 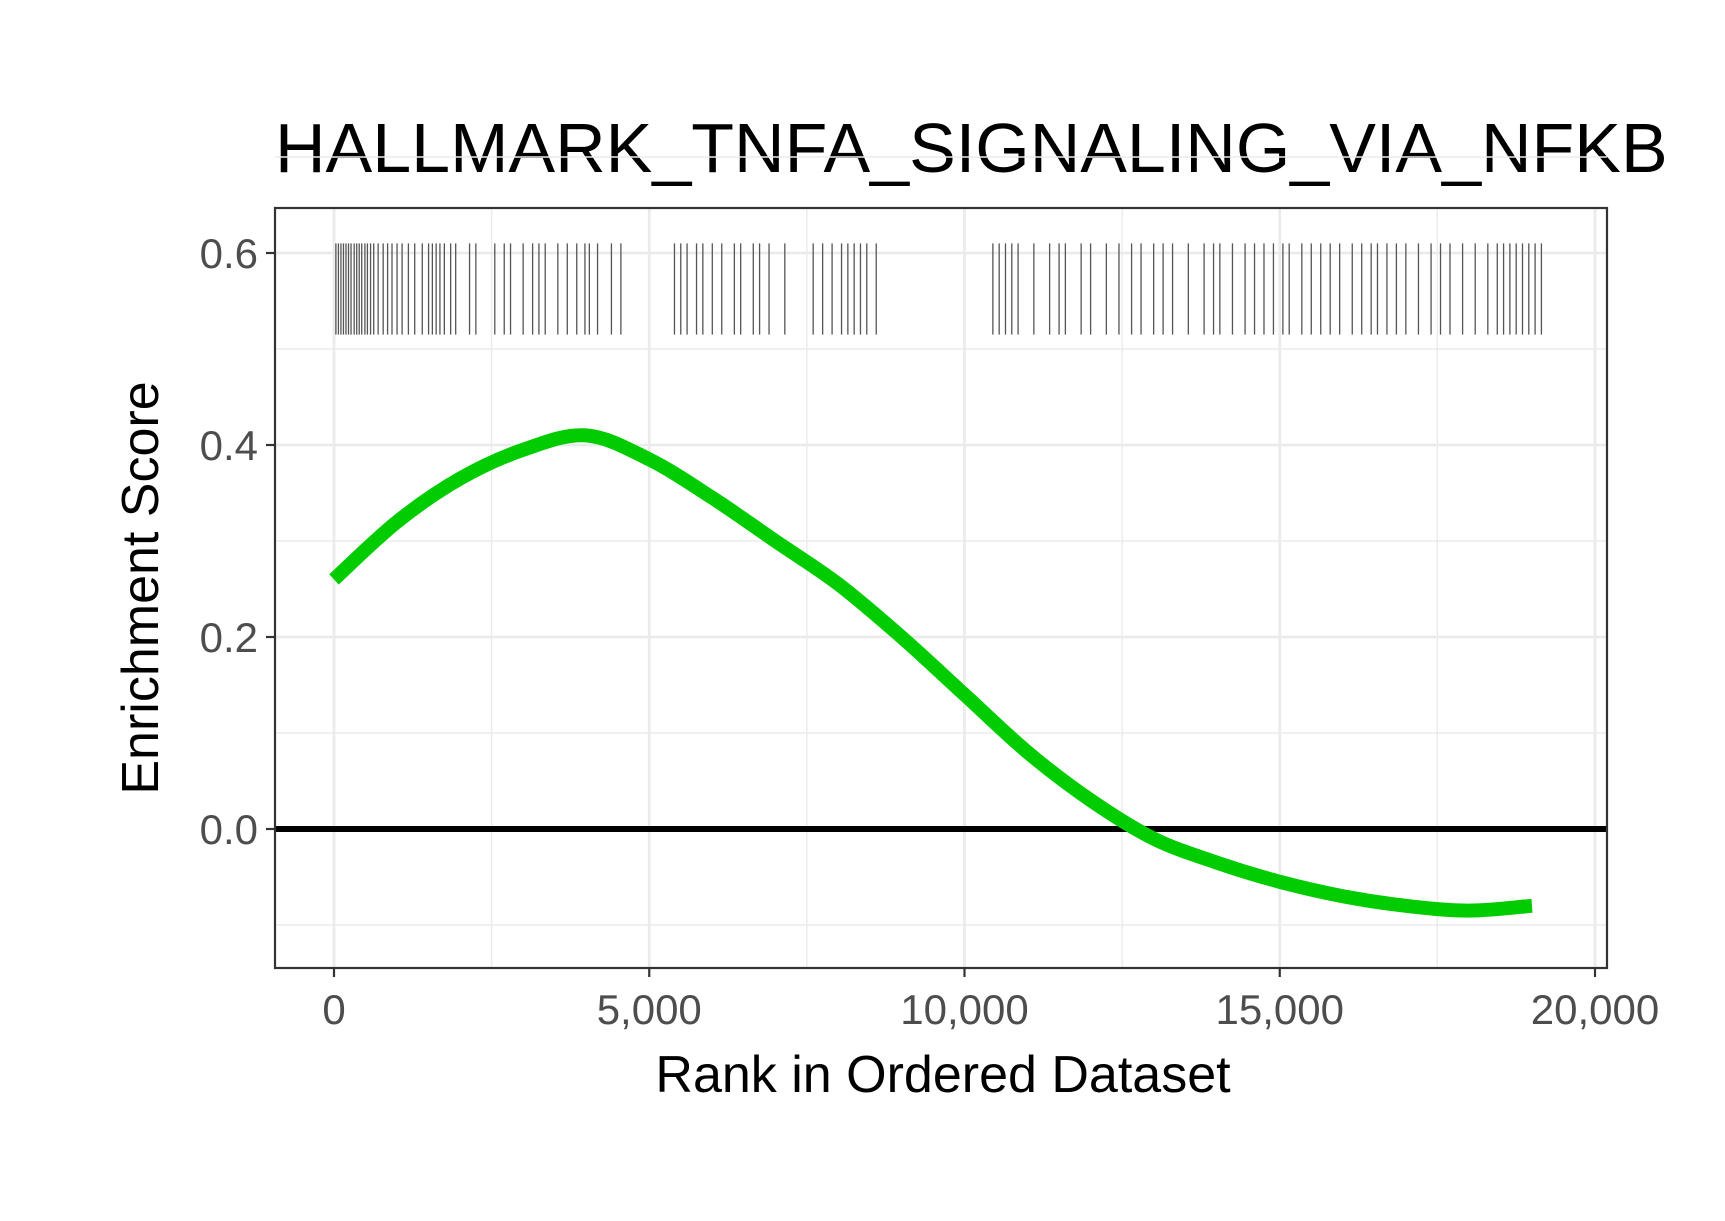 What do you see at coordinates (964, 1009) in the screenshot?
I see `x-tick-label: 10,000` at bounding box center [964, 1009].